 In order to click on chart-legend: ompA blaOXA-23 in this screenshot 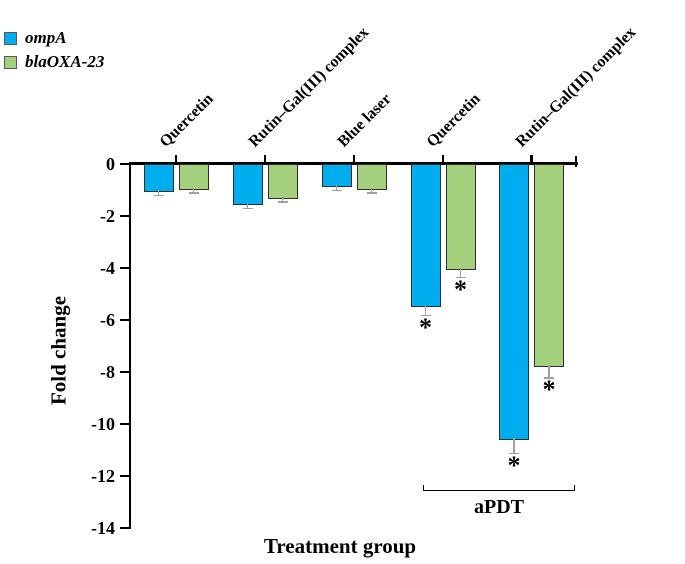, I will do `click(54, 50)`.